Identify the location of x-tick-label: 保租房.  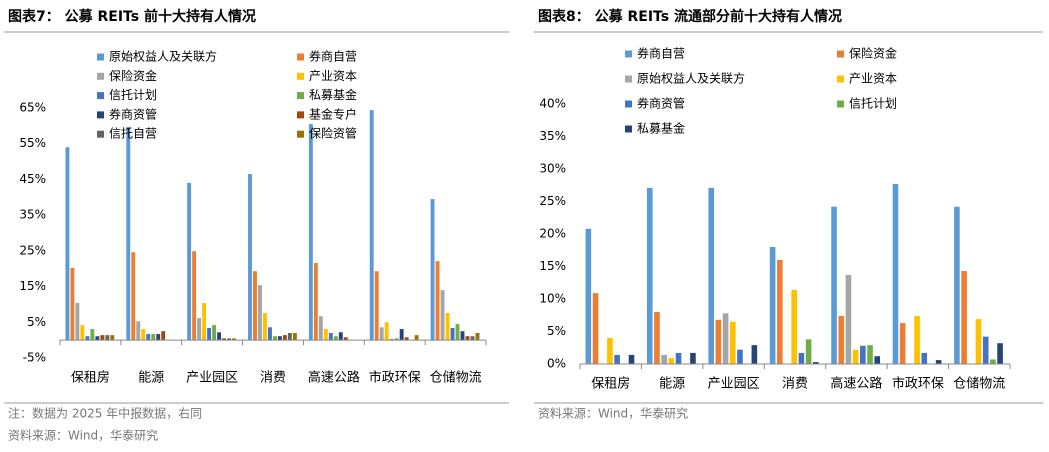
(90, 378).